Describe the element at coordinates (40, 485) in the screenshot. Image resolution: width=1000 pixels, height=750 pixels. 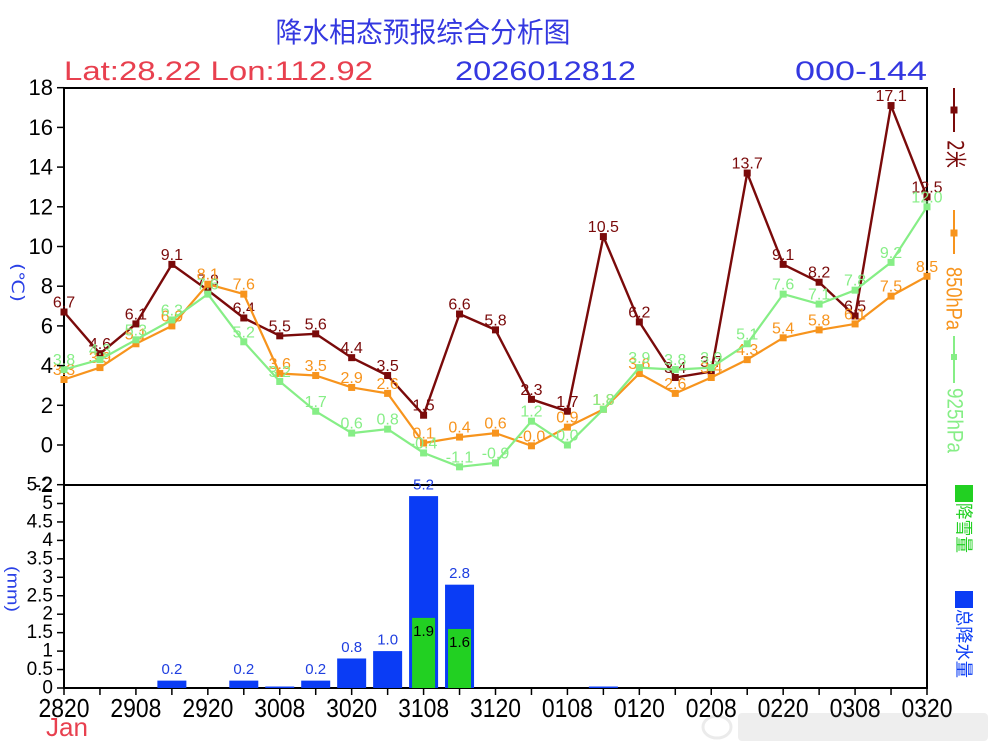
I see `precipitation-y-max-label: 5.2` at that location.